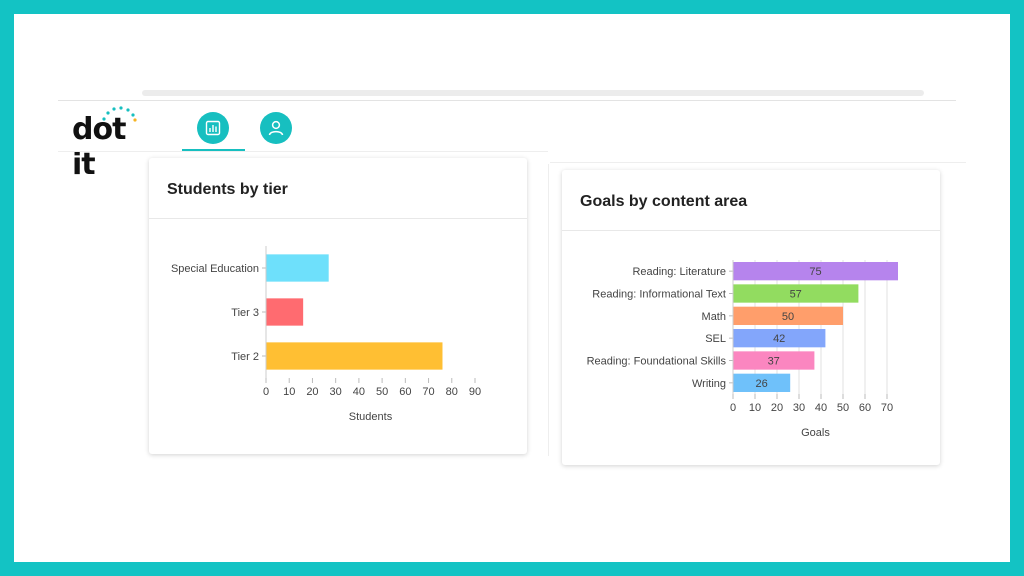 The width and height of the screenshot is (1024, 576). What do you see at coordinates (119, 114) in the screenshot?
I see `logo-arc-dots-icon` at bounding box center [119, 114].